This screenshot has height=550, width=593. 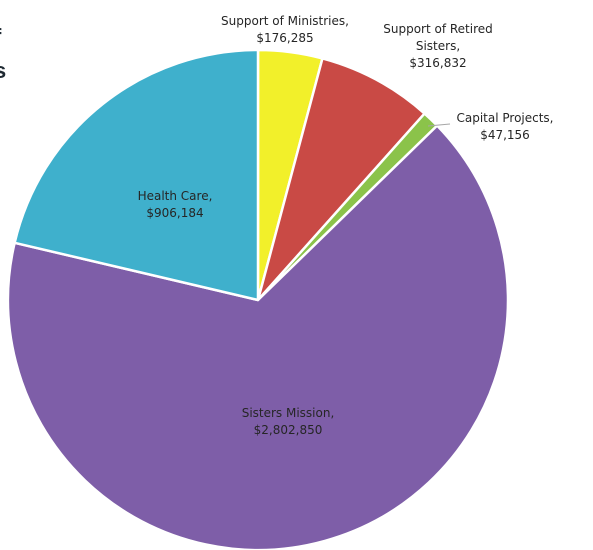 I want to click on data-label-support-of-retired-sisters: Support of Retired Sisters, $316,832, so click(x=438, y=46).